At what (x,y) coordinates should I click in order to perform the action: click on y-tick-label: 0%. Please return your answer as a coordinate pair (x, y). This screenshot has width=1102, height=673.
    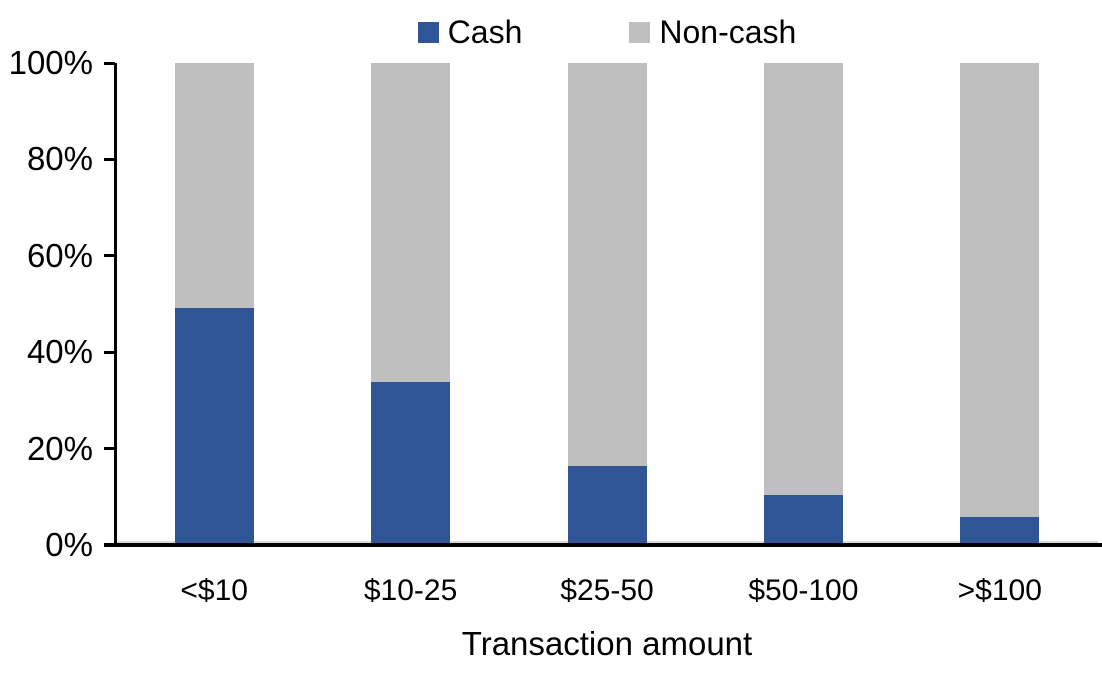
    Looking at the image, I should click on (69, 544).